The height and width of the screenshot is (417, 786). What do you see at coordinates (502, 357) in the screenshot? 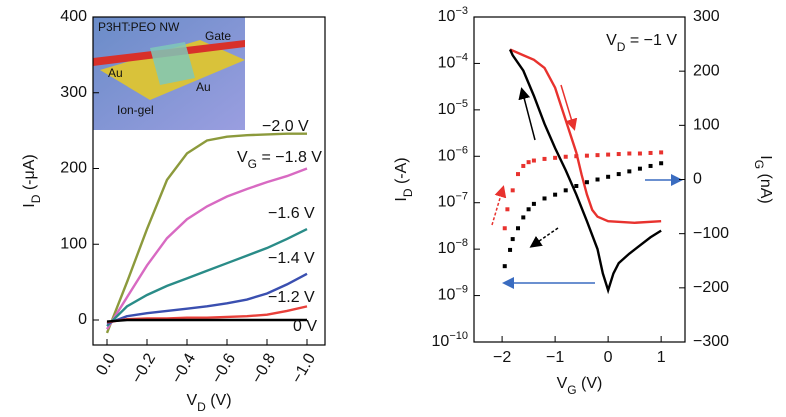
I see `x-tick-label: −2` at bounding box center [502, 357].